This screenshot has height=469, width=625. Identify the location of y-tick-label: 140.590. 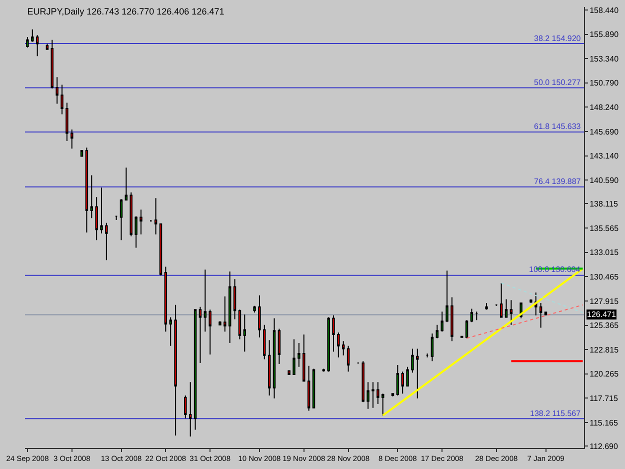
(605, 180).